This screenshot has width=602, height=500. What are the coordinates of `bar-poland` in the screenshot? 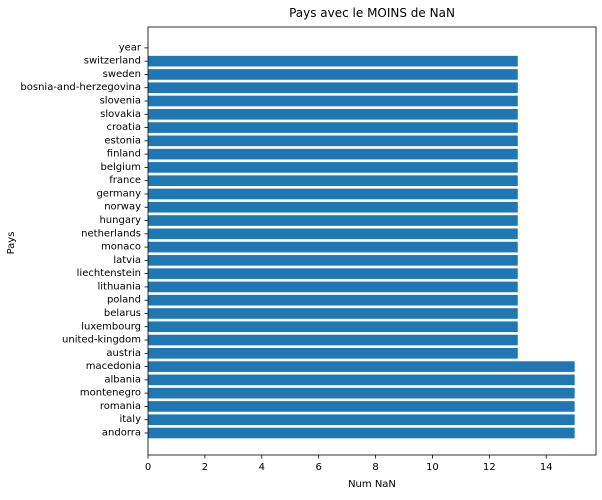 It's located at (333, 300).